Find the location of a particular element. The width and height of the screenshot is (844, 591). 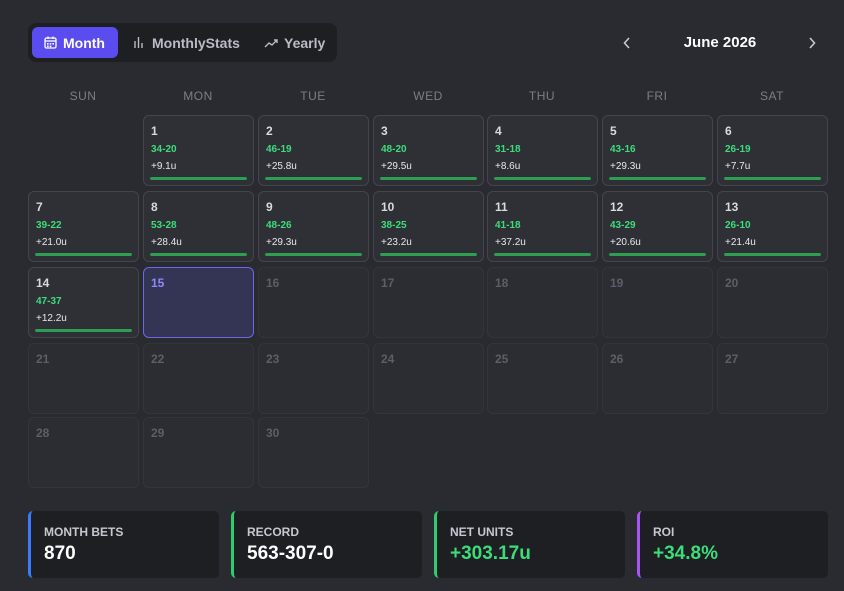

tab-yearly: Yearly is located at coordinates (299, 42).